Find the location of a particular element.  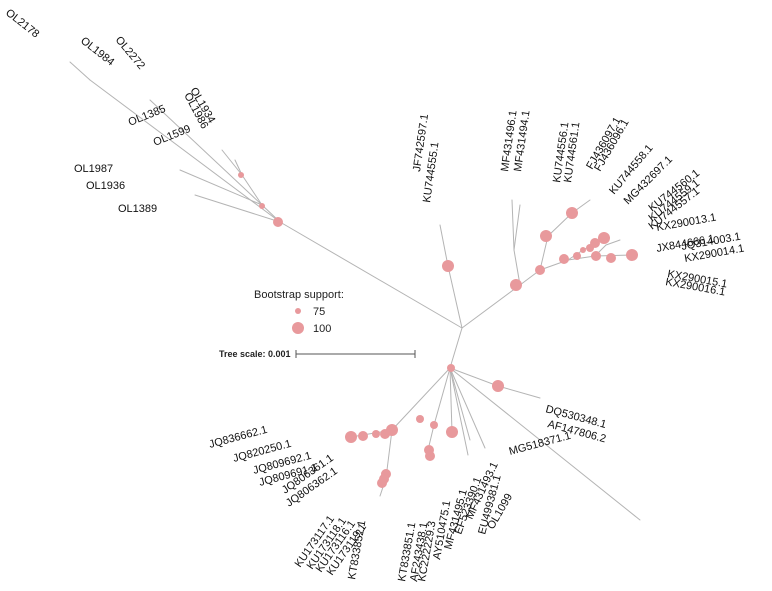

bootstrap-legend: Bootstrap support: 75 100 is located at coordinates (299, 312).